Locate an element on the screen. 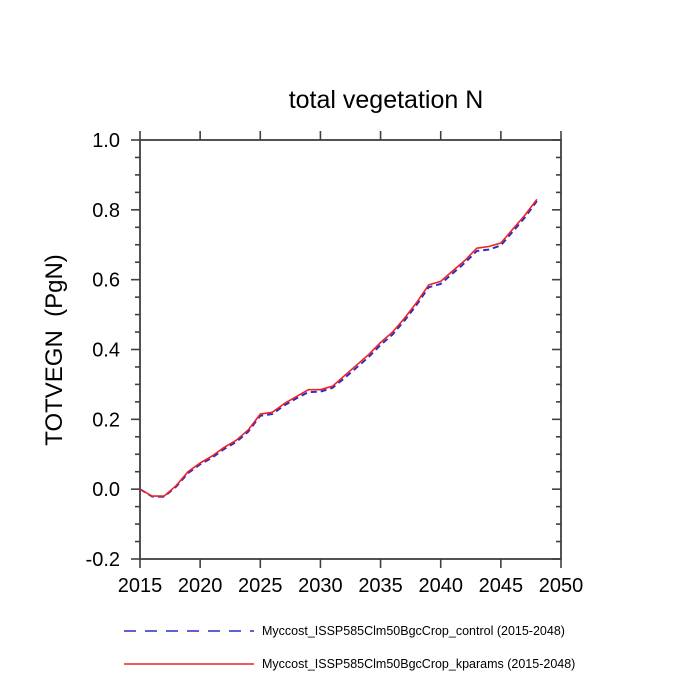  y-axis-label: TOTVEGN (PgN) is located at coordinates (54, 350).